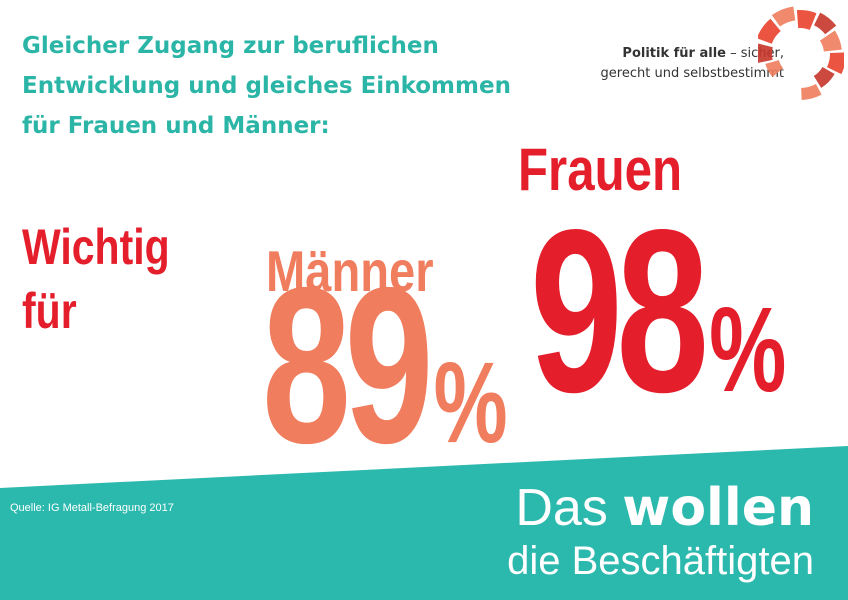  What do you see at coordinates (350, 272) in the screenshot?
I see `series-name-maenner: Männer` at bounding box center [350, 272].